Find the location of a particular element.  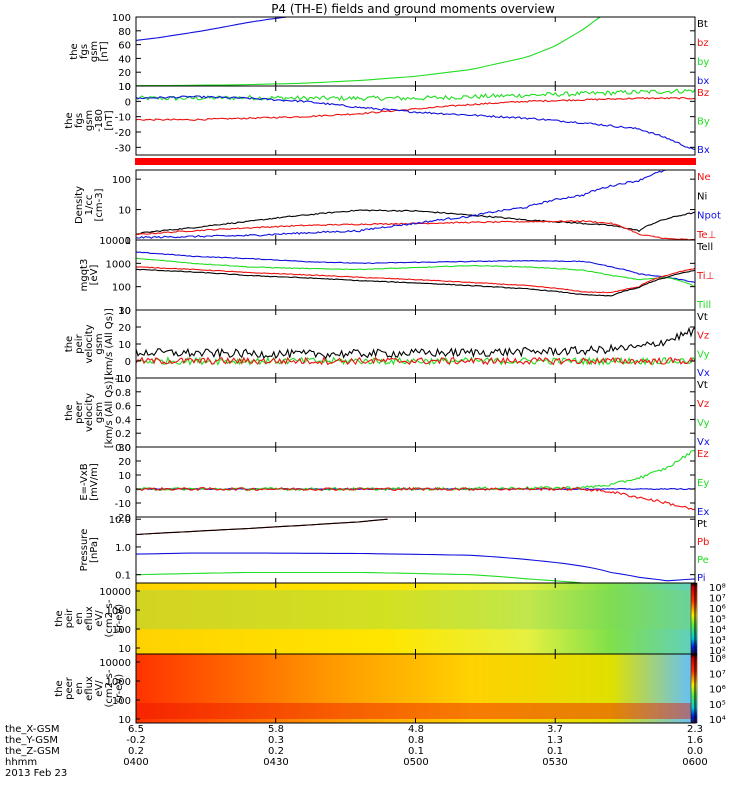

x-tick-label: 0.8 is located at coordinates (416, 740).